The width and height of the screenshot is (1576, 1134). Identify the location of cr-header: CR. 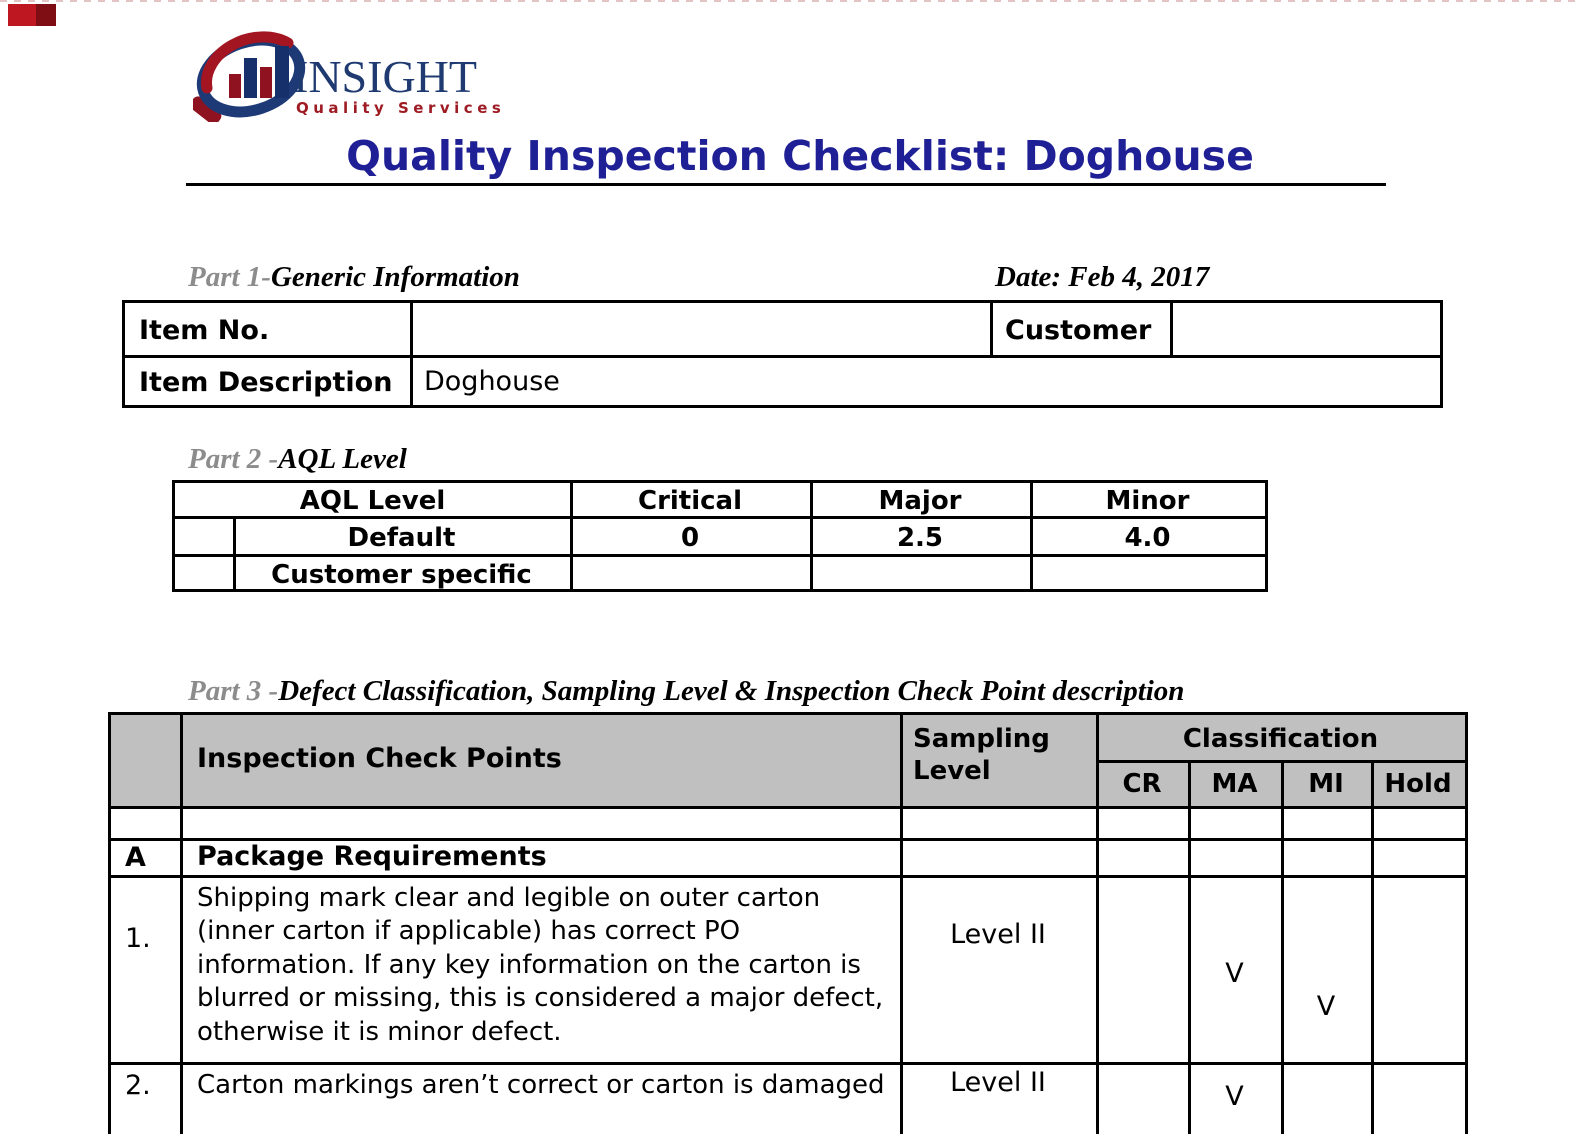
(1142, 784).